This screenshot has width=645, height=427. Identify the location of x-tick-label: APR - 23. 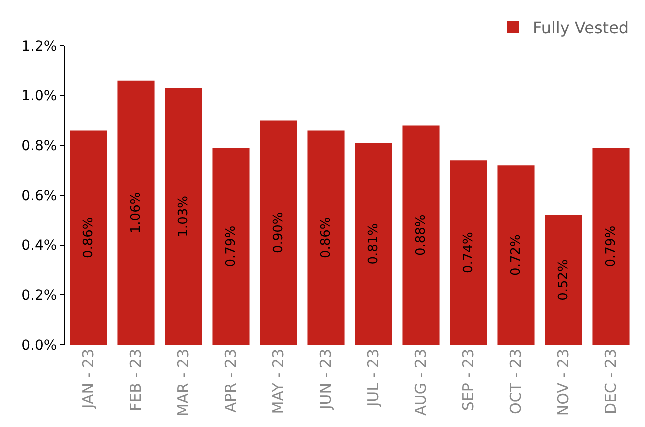
(231, 381).